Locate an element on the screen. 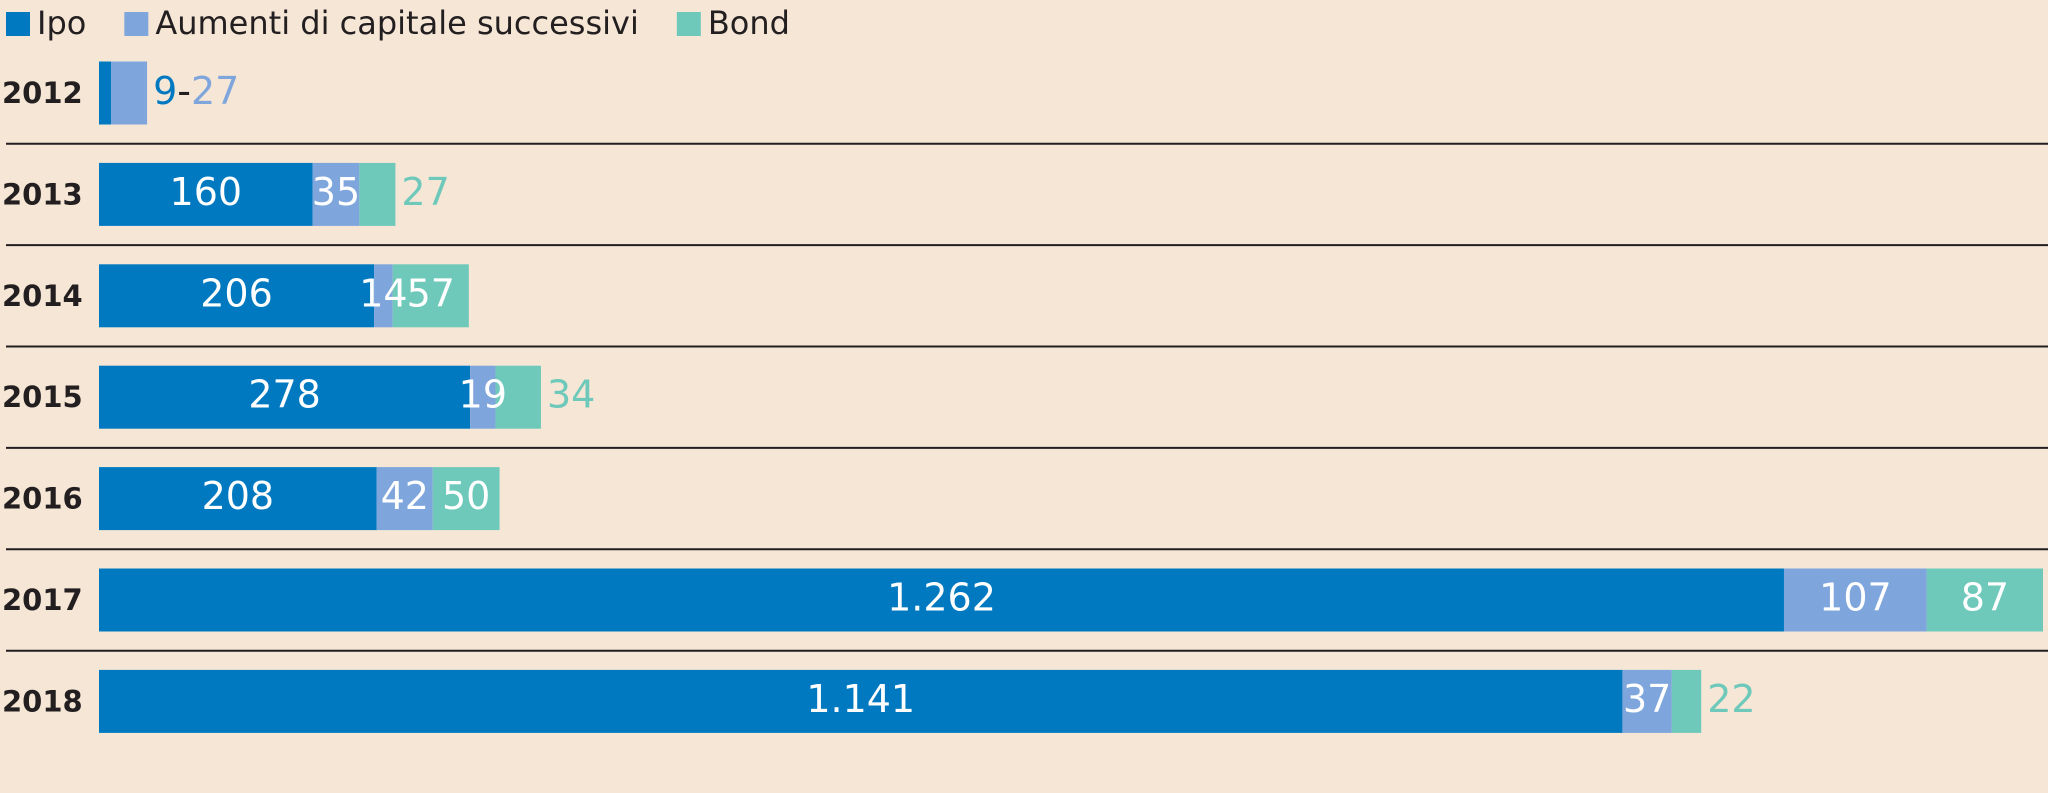  value-label: 35 is located at coordinates (336, 192).